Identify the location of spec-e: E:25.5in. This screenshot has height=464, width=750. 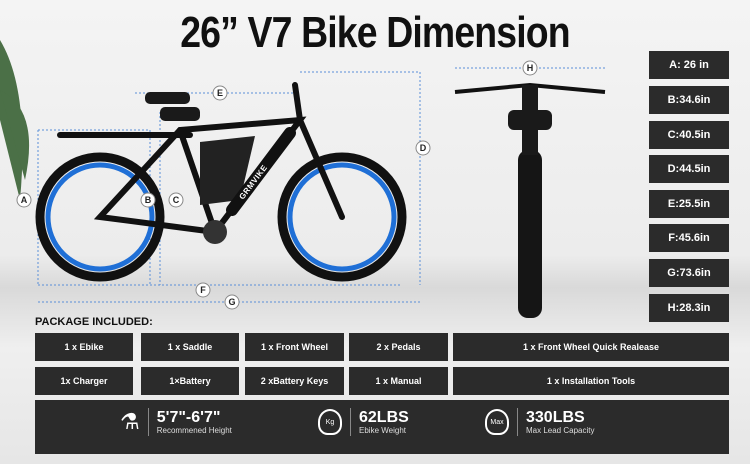
(689, 204).